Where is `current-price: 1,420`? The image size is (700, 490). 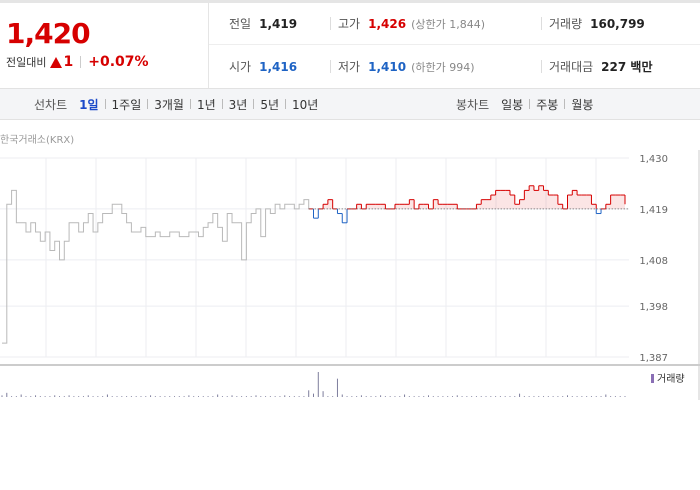 current-price: 1,420 is located at coordinates (48, 33).